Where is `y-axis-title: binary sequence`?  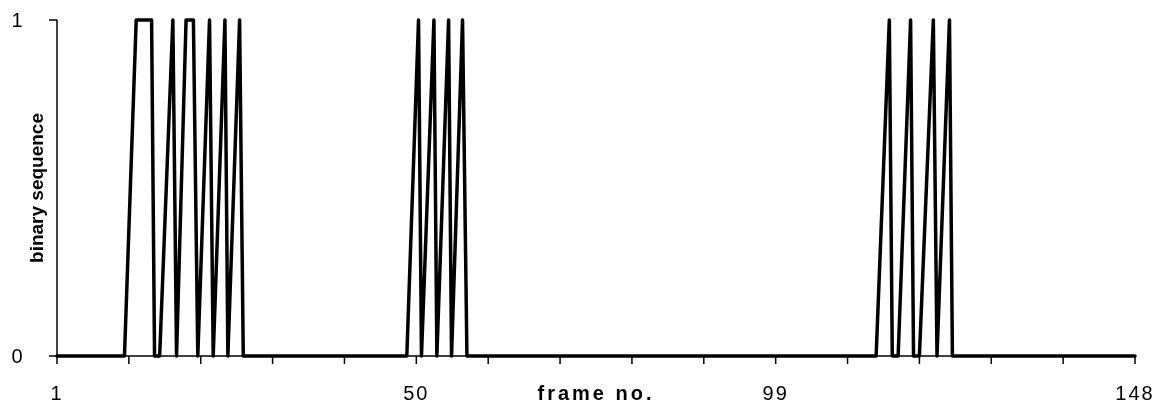
y-axis-title: binary sequence is located at coordinates (36, 188).